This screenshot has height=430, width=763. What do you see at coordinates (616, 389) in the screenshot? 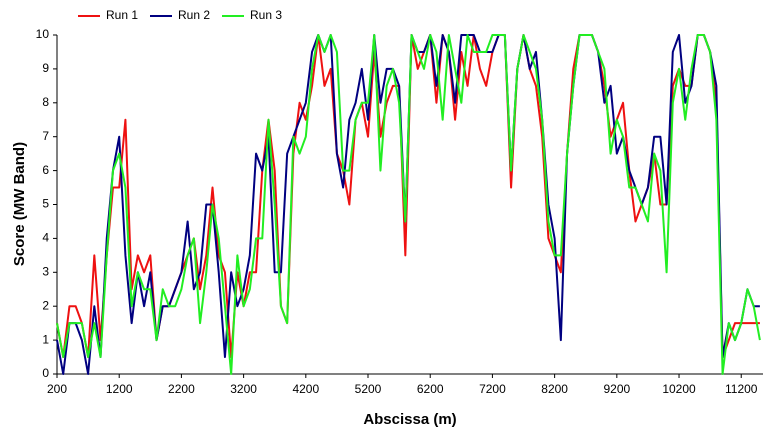
I see `x-tick-label: 9200` at bounding box center [616, 389].